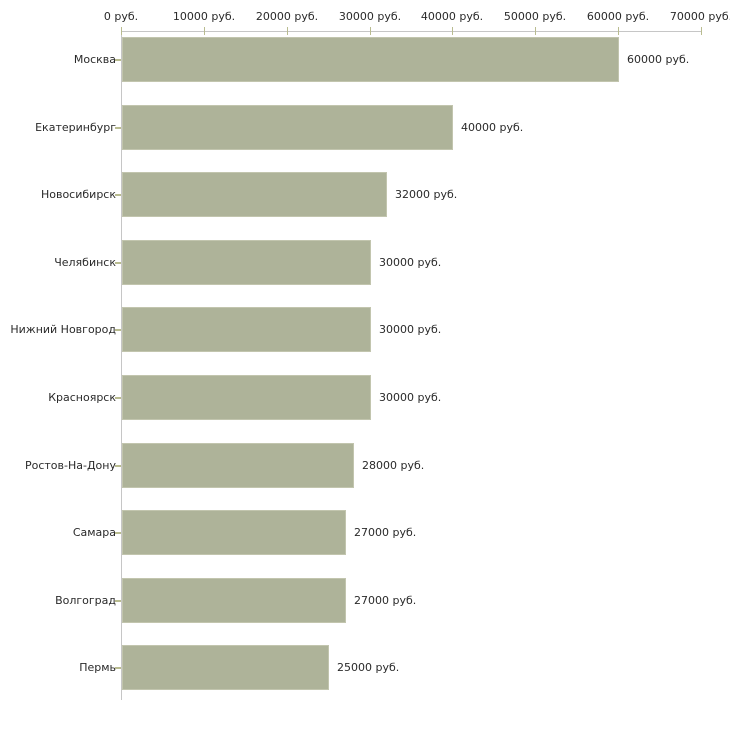 This screenshot has width=730, height=730. I want to click on x-tick-label: 20000 руб., so click(287, 16).